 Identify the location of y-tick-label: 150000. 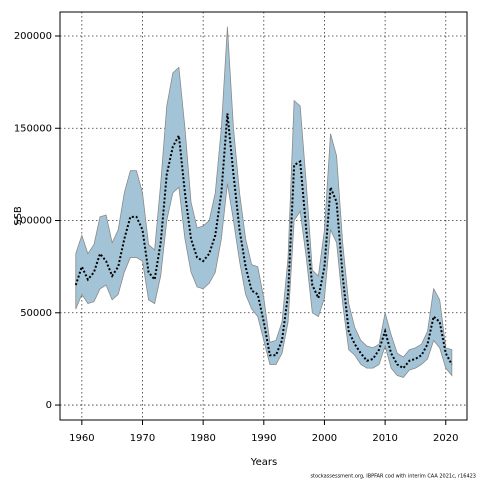
(33, 128).